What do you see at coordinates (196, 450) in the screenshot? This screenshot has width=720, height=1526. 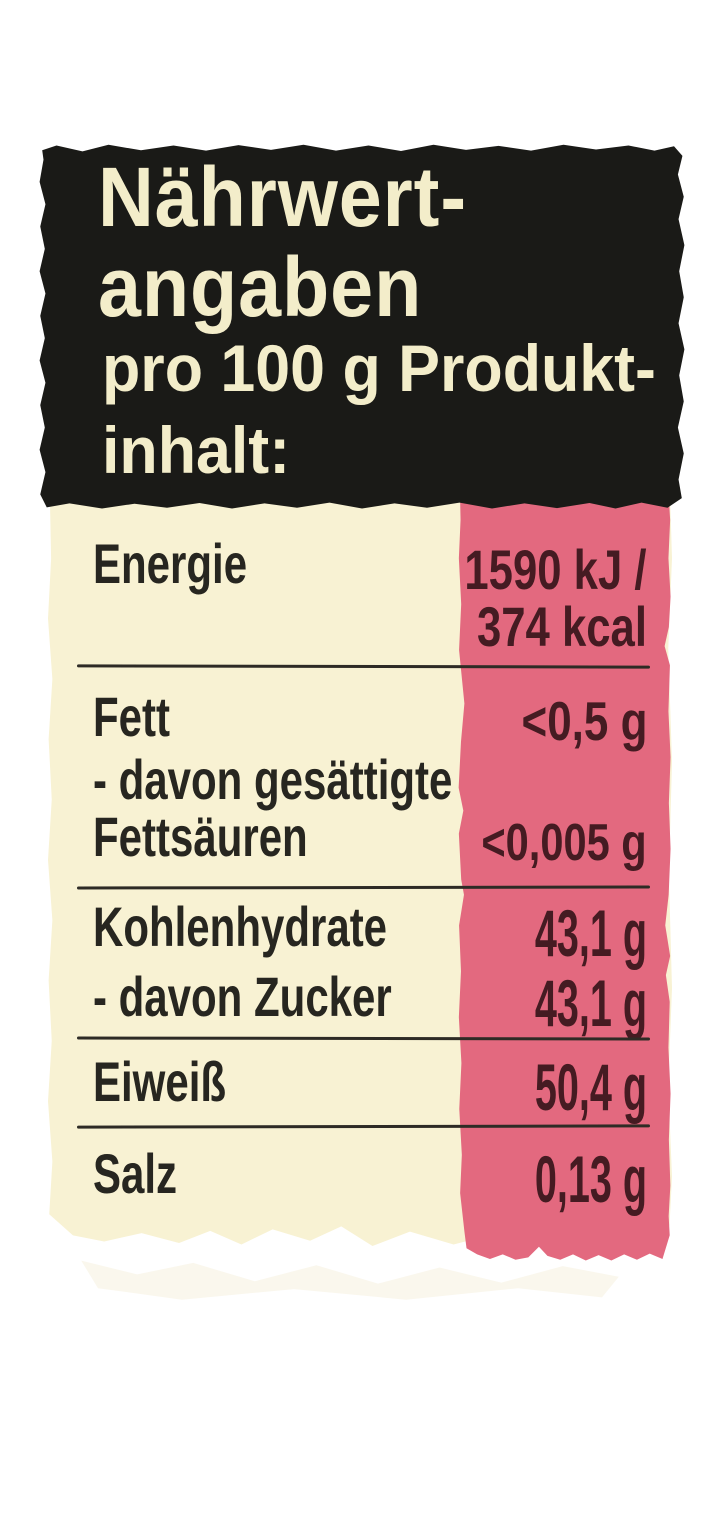 I see `header-subtitle-line-2: inhalt:` at bounding box center [196, 450].